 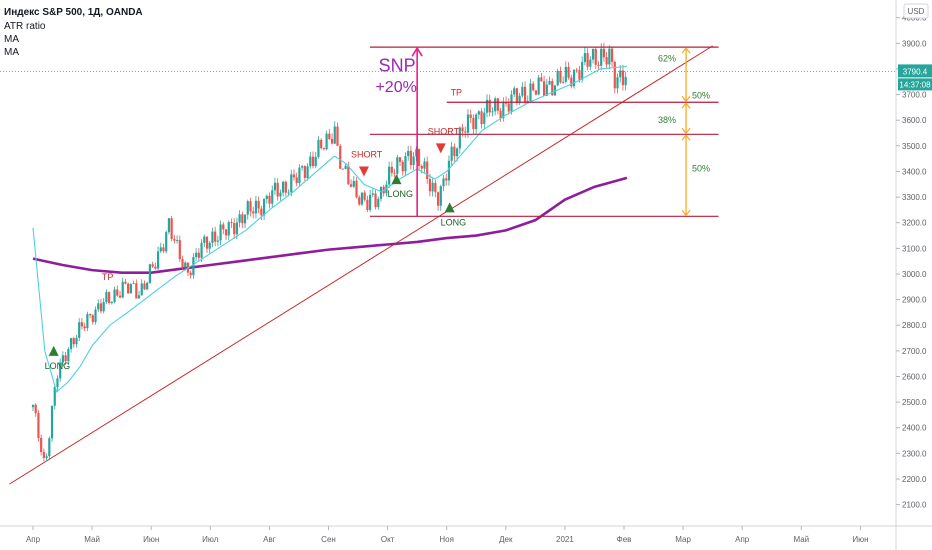 What do you see at coordinates (544, 131) in the screenshot?
I see `levels-layer` at bounding box center [544, 131].